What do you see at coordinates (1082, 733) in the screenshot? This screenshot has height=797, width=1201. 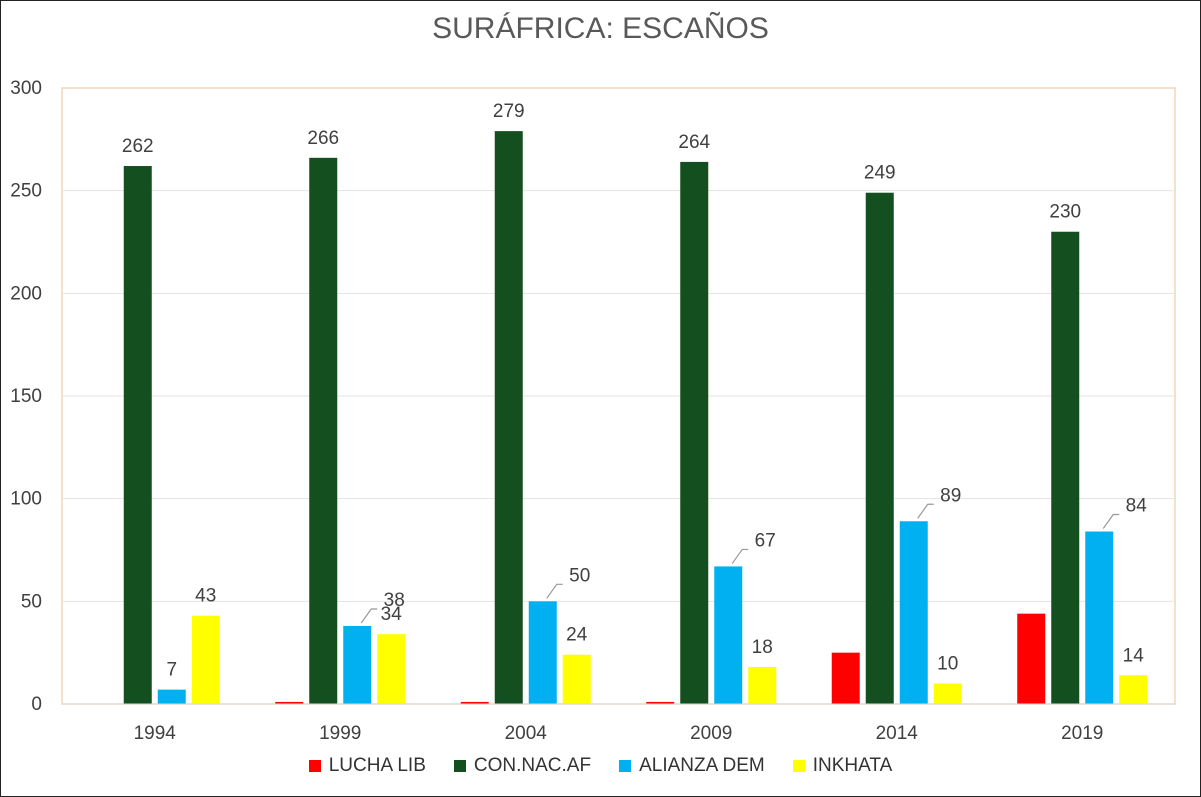 I see `x-tick-label: 2019` at bounding box center [1082, 733].